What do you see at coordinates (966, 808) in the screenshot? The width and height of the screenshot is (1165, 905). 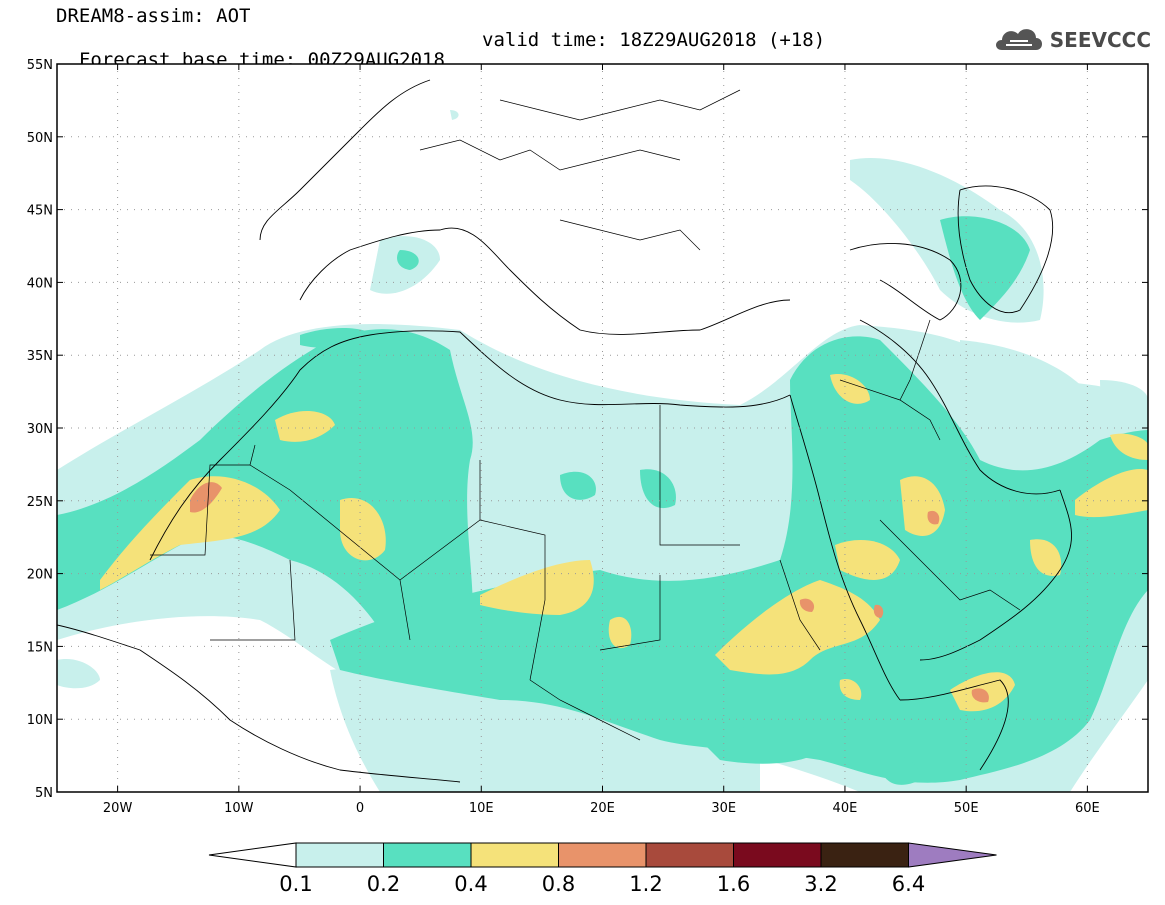 I see `lon-label: 50E` at bounding box center [966, 808].